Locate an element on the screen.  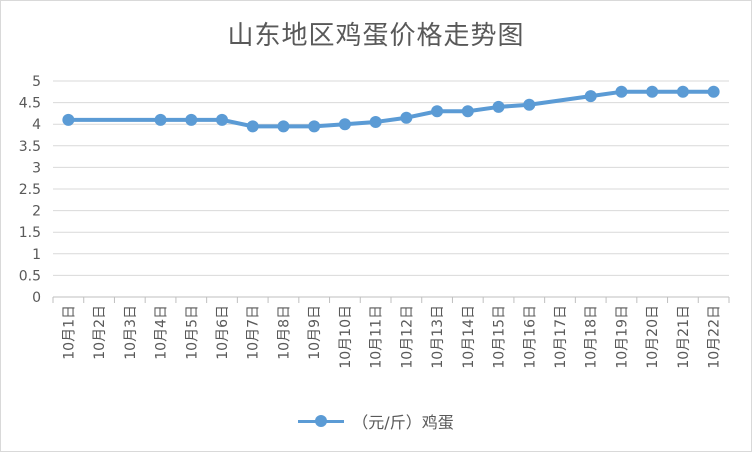
x-tick-label: 10月5日 is located at coordinates (192, 332).